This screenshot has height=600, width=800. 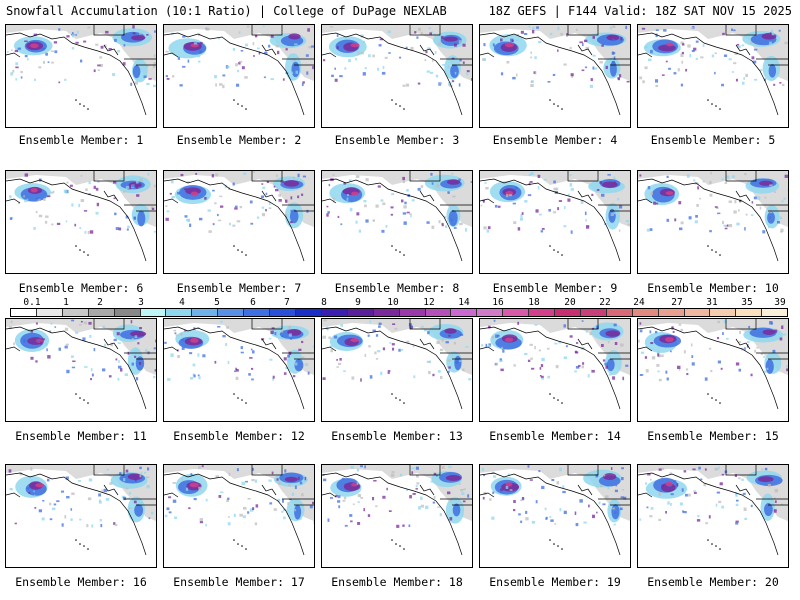 I want to click on ensemble-member-label: Ensemble Member: 3, so click(x=397, y=140).